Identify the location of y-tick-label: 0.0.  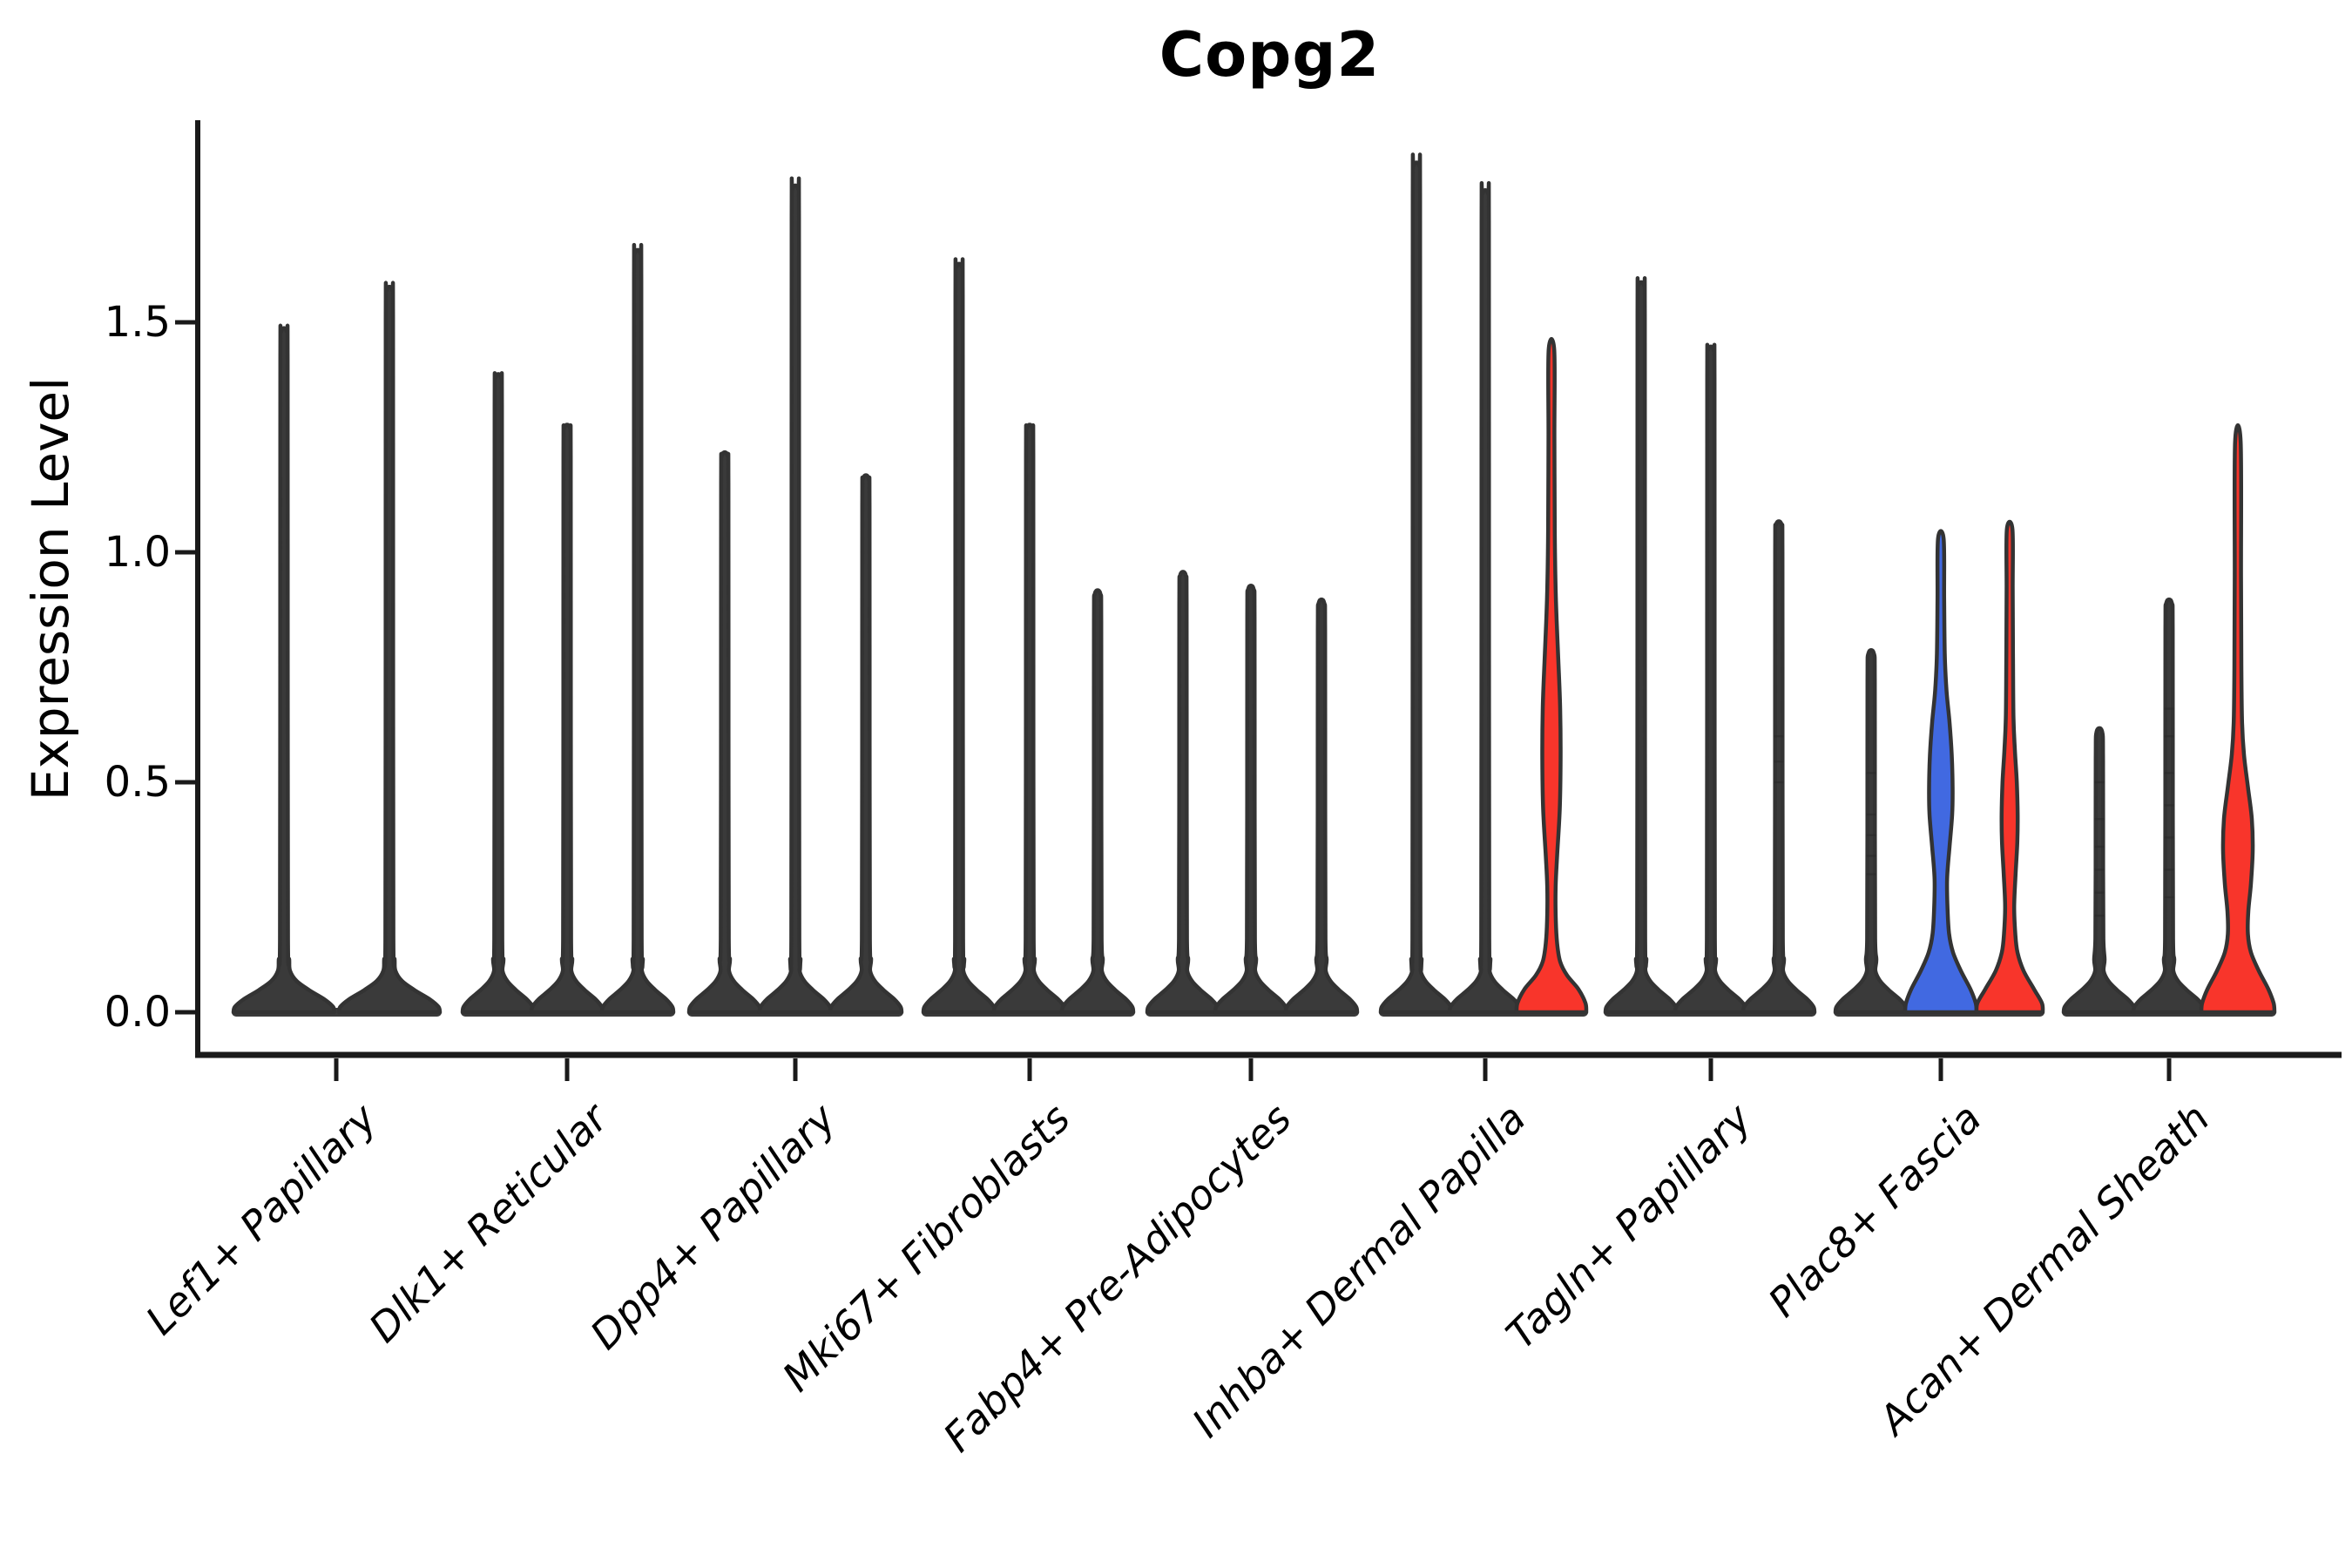
(137, 1013).